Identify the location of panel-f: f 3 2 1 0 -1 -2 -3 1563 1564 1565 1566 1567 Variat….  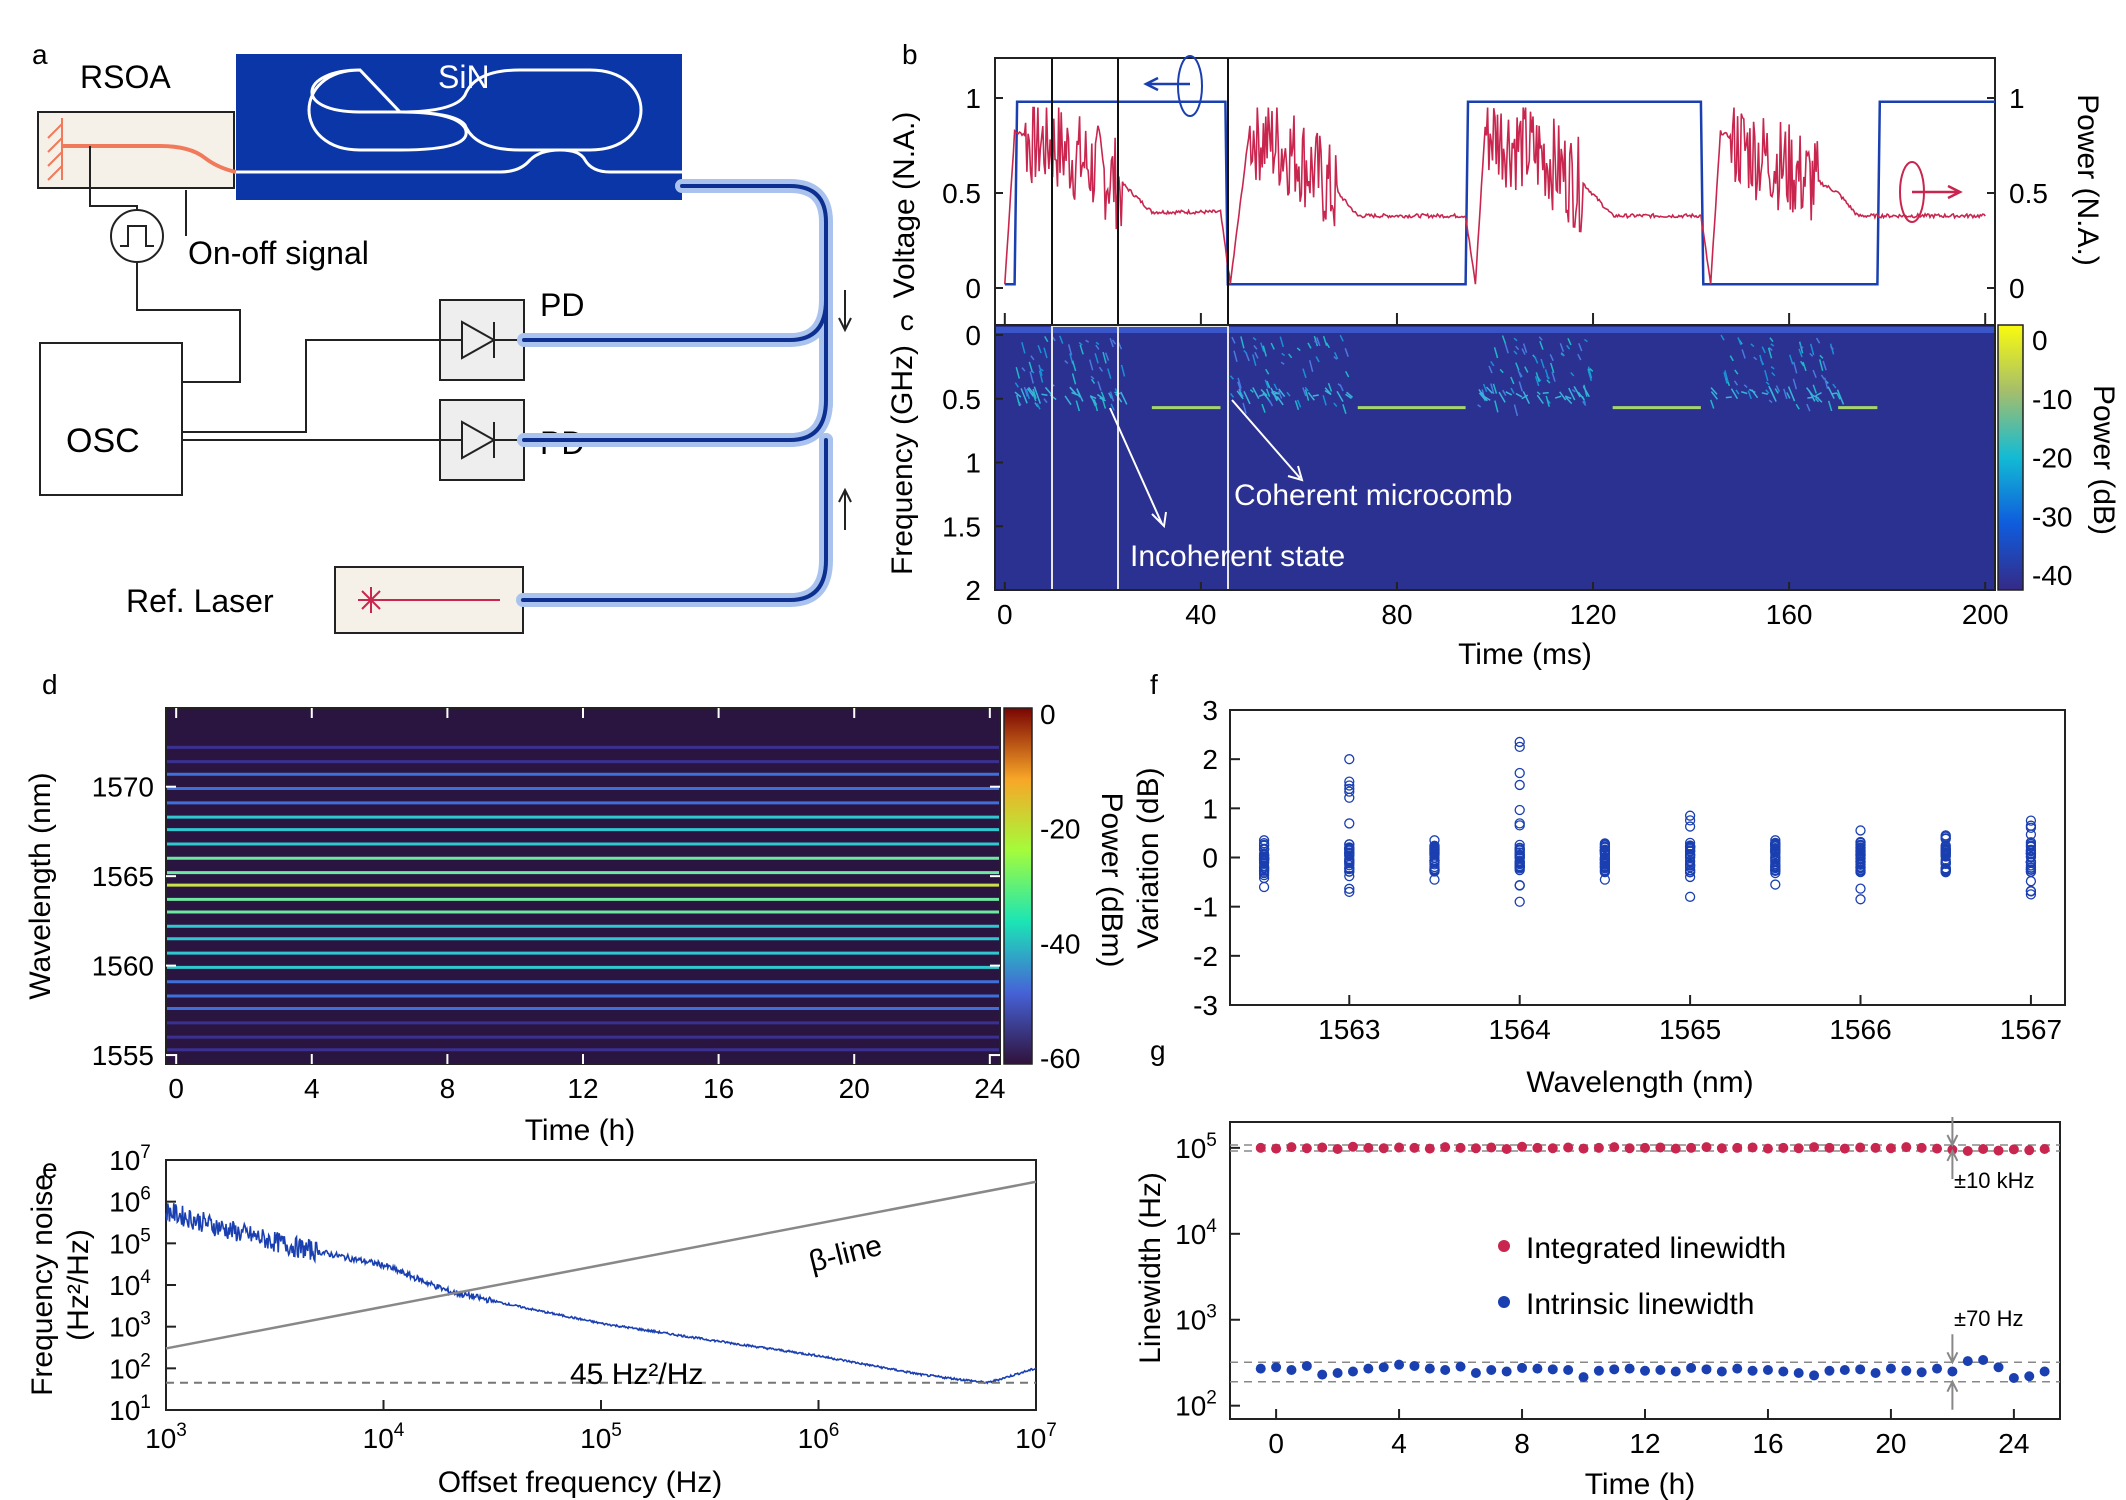
(1599, 884).